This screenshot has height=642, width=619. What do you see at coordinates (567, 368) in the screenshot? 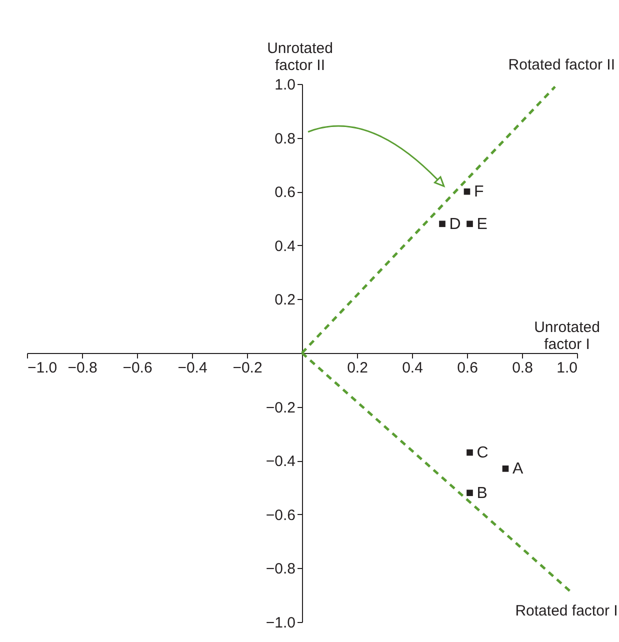
I see `x-tick-label: 1.0` at bounding box center [567, 368].